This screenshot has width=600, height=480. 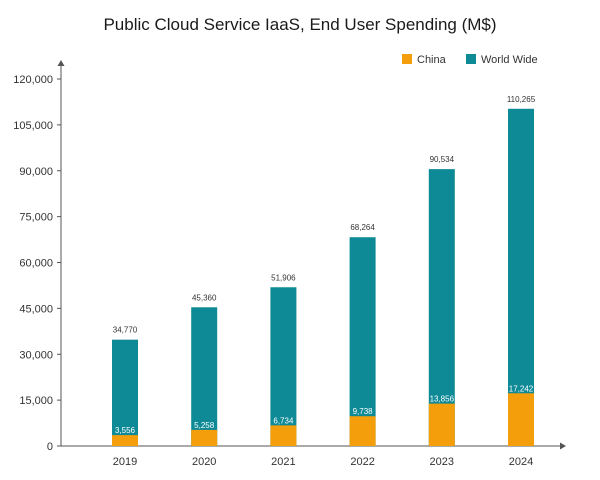 I want to click on x-tick-label: 2024, so click(x=521, y=462).